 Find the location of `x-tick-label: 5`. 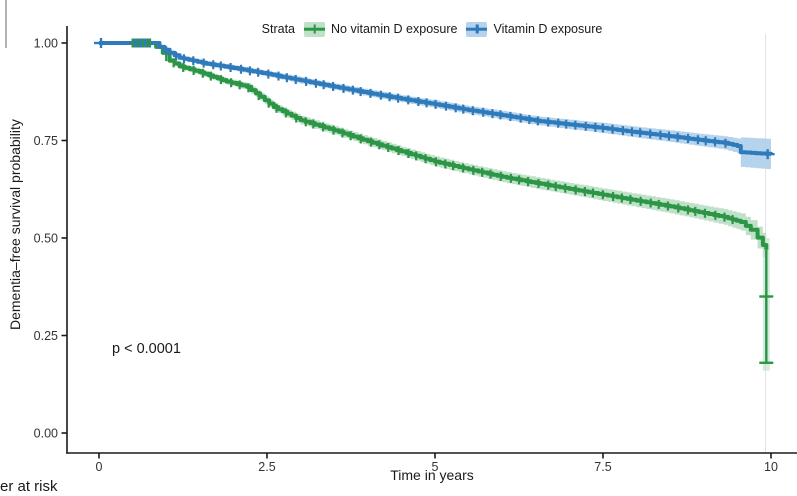

x-tick-label: 5 is located at coordinates (435, 467).